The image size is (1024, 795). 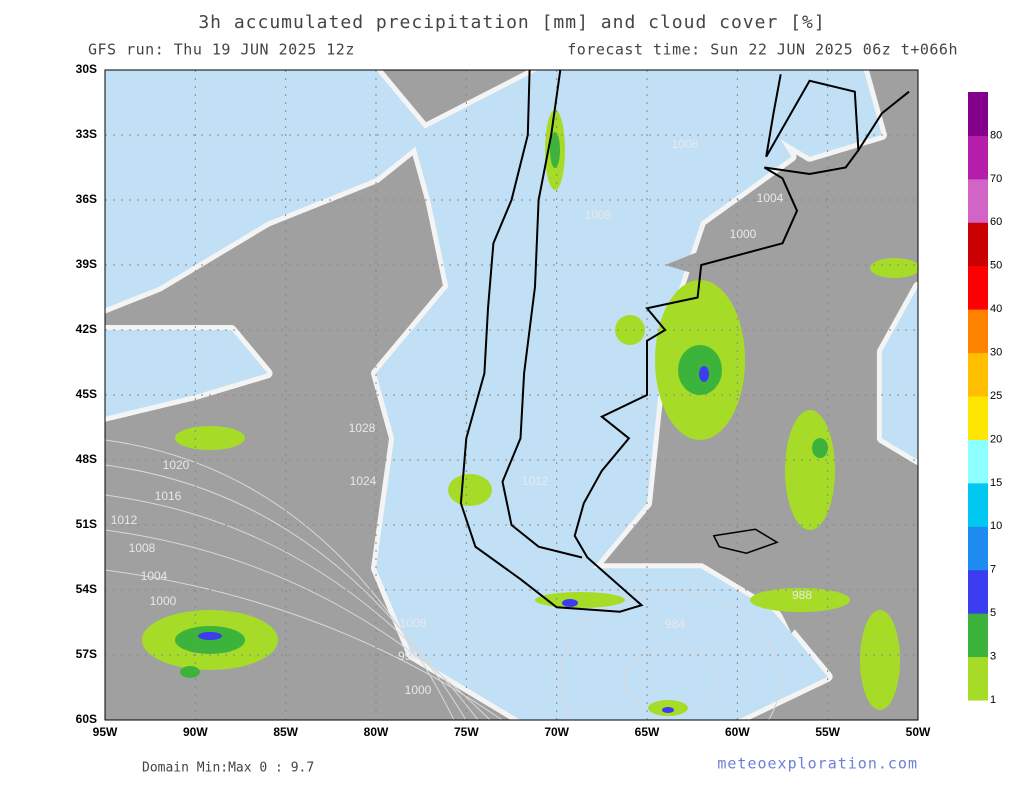 I want to click on lon-label: 90W, so click(x=195, y=732).